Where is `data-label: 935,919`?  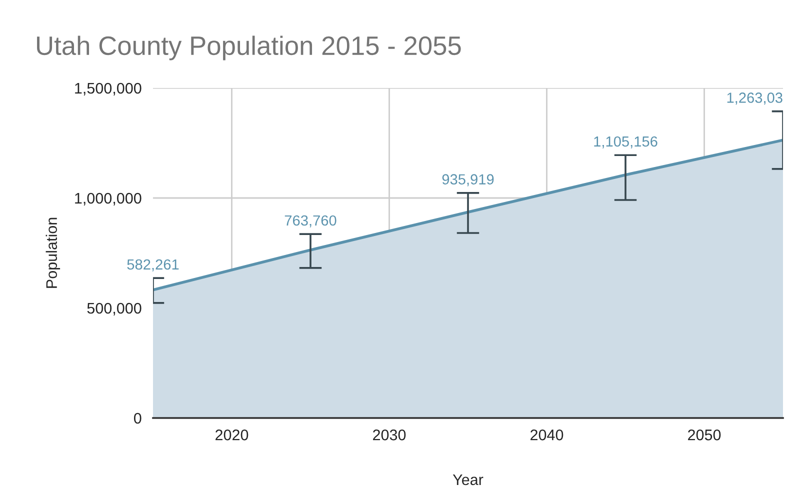 data-label: 935,919 is located at coordinates (468, 180).